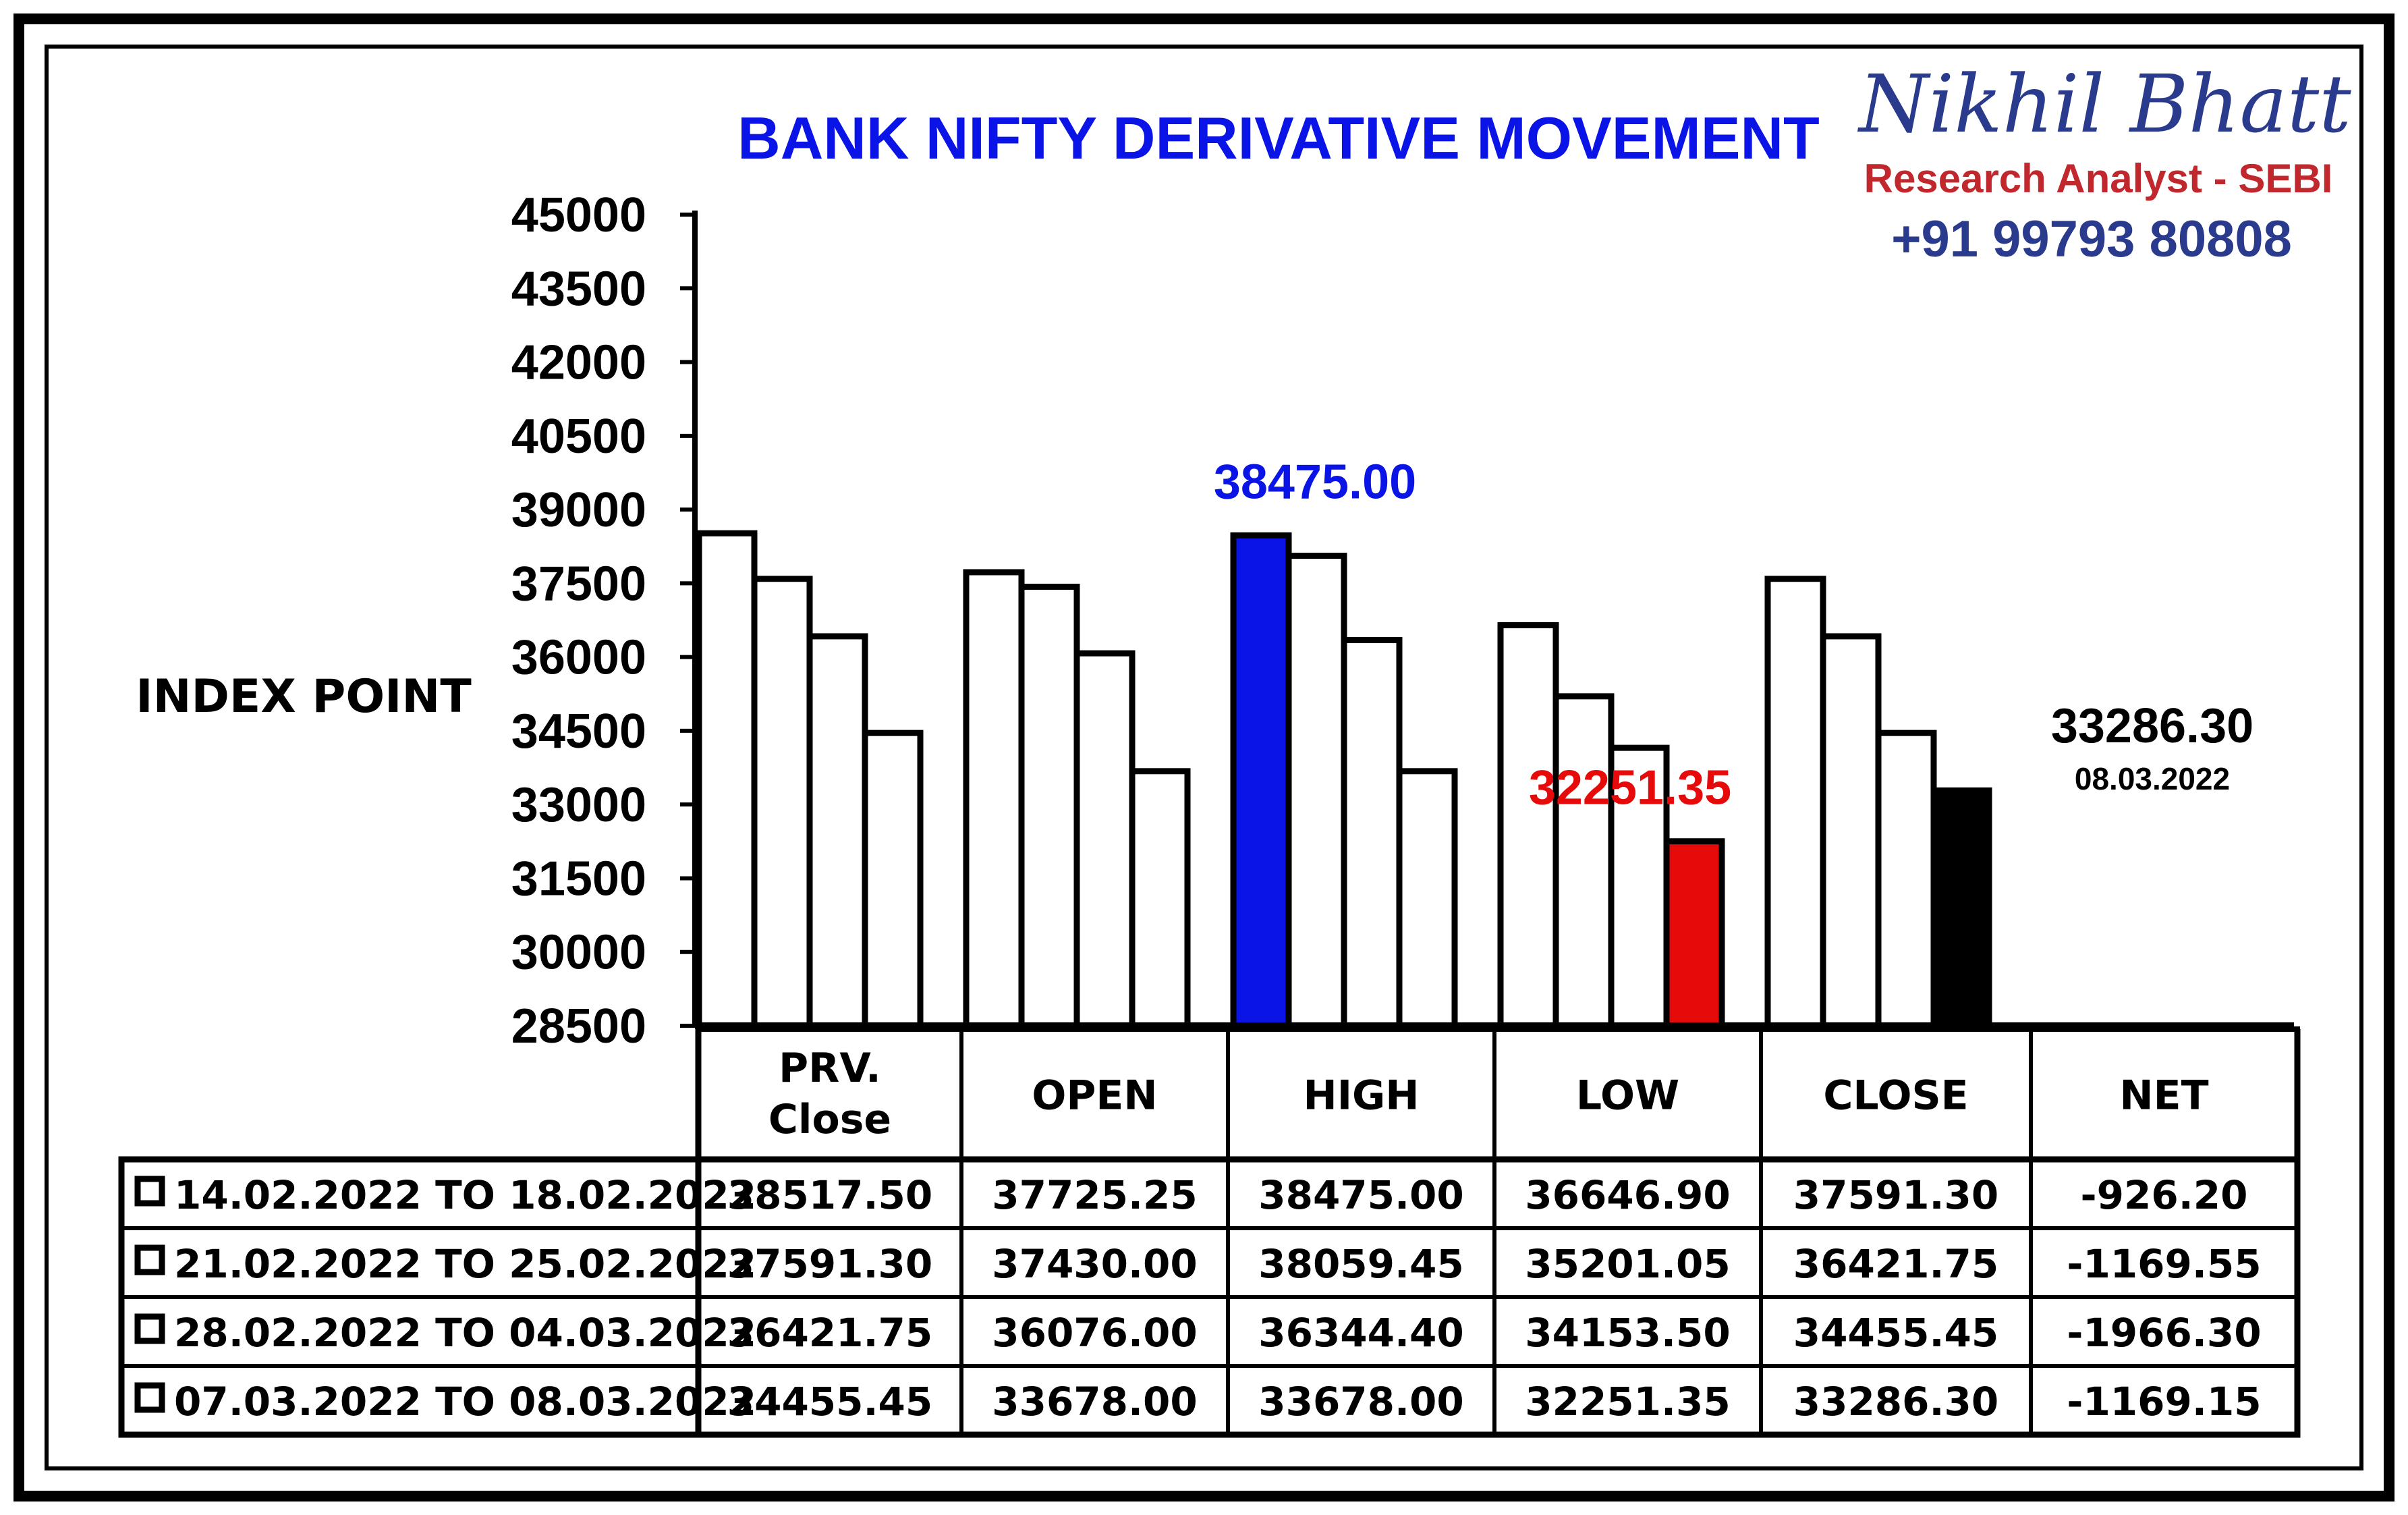 The height and width of the screenshot is (1515, 2408). Describe the element at coordinates (1315, 482) in the screenshot. I see `annotation-value: 38475.00` at that location.